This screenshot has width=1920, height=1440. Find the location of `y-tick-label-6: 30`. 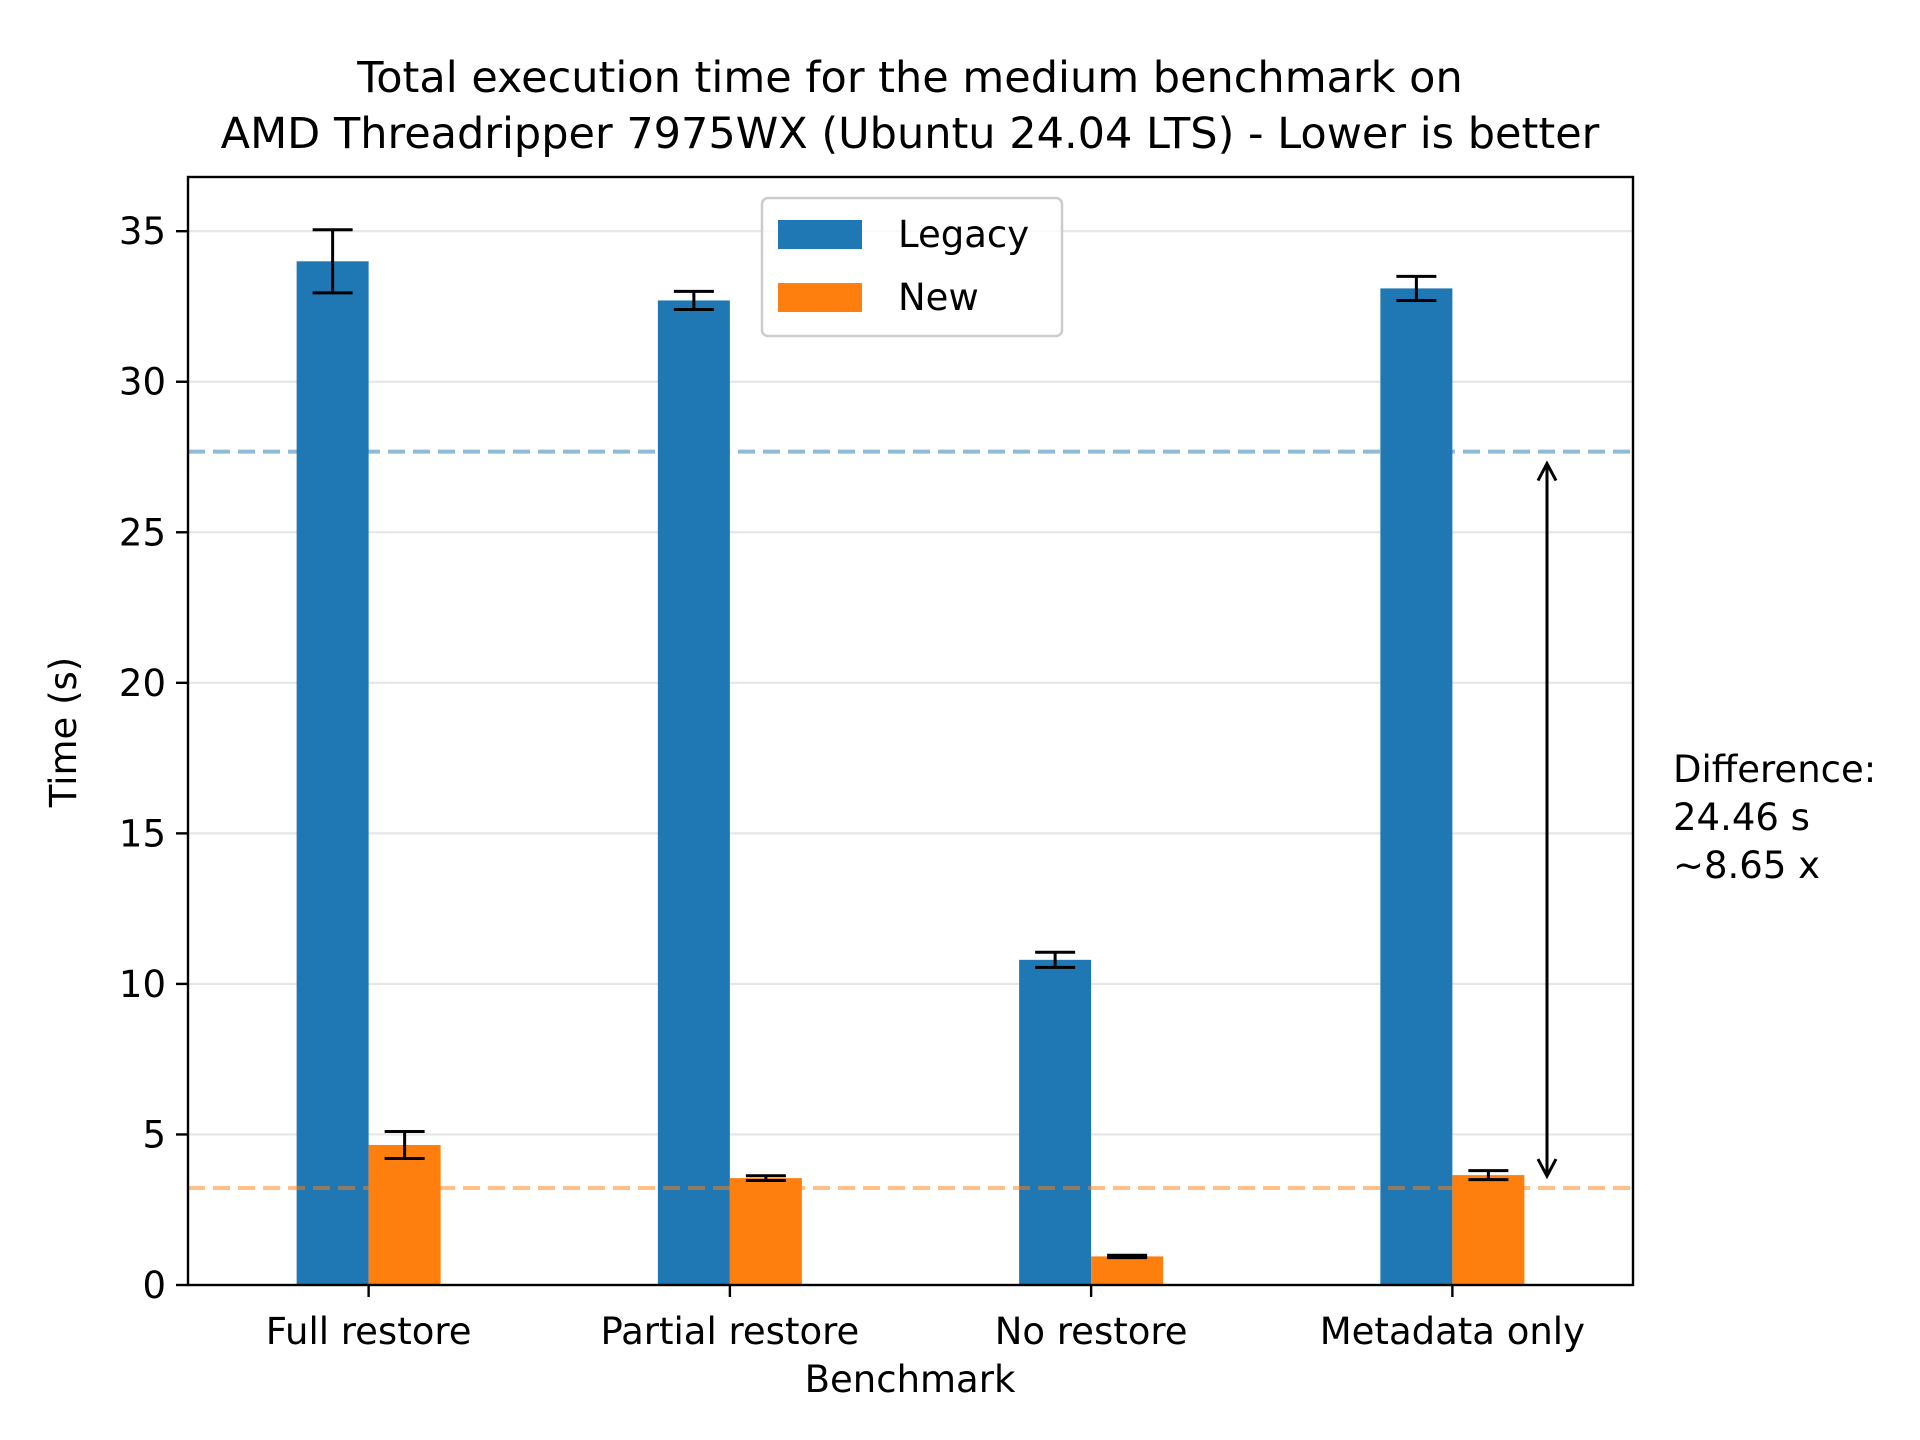

y-tick-label-6: 30 is located at coordinates (142, 382).